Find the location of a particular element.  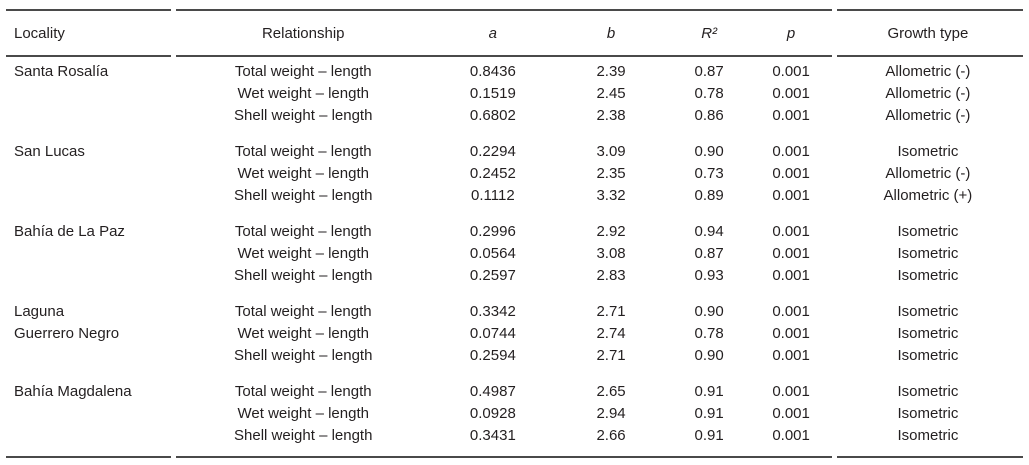

cell-growth-type: Allometric (+) is located at coordinates (928, 195).